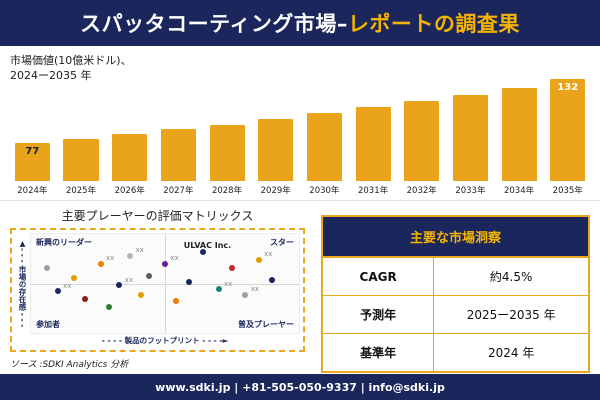 This screenshot has width=600, height=400. Describe the element at coordinates (81, 191) in the screenshot. I see `year-tick-label: 2025年` at that location.